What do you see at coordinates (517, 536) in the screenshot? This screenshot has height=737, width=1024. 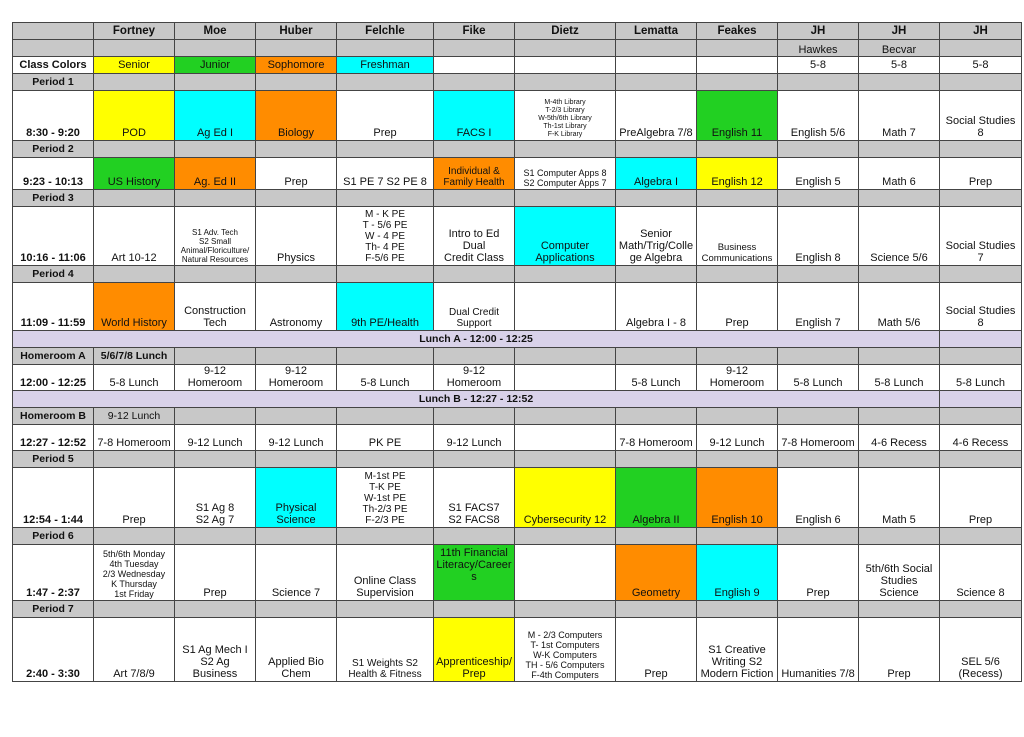 I see `period-label-row: Period 6` at bounding box center [517, 536].